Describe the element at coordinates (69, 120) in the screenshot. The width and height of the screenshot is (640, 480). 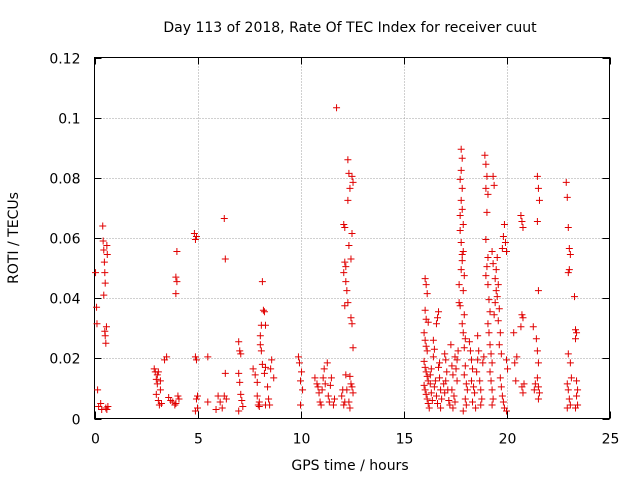
I see `y-tick-label: 0.1` at that location.